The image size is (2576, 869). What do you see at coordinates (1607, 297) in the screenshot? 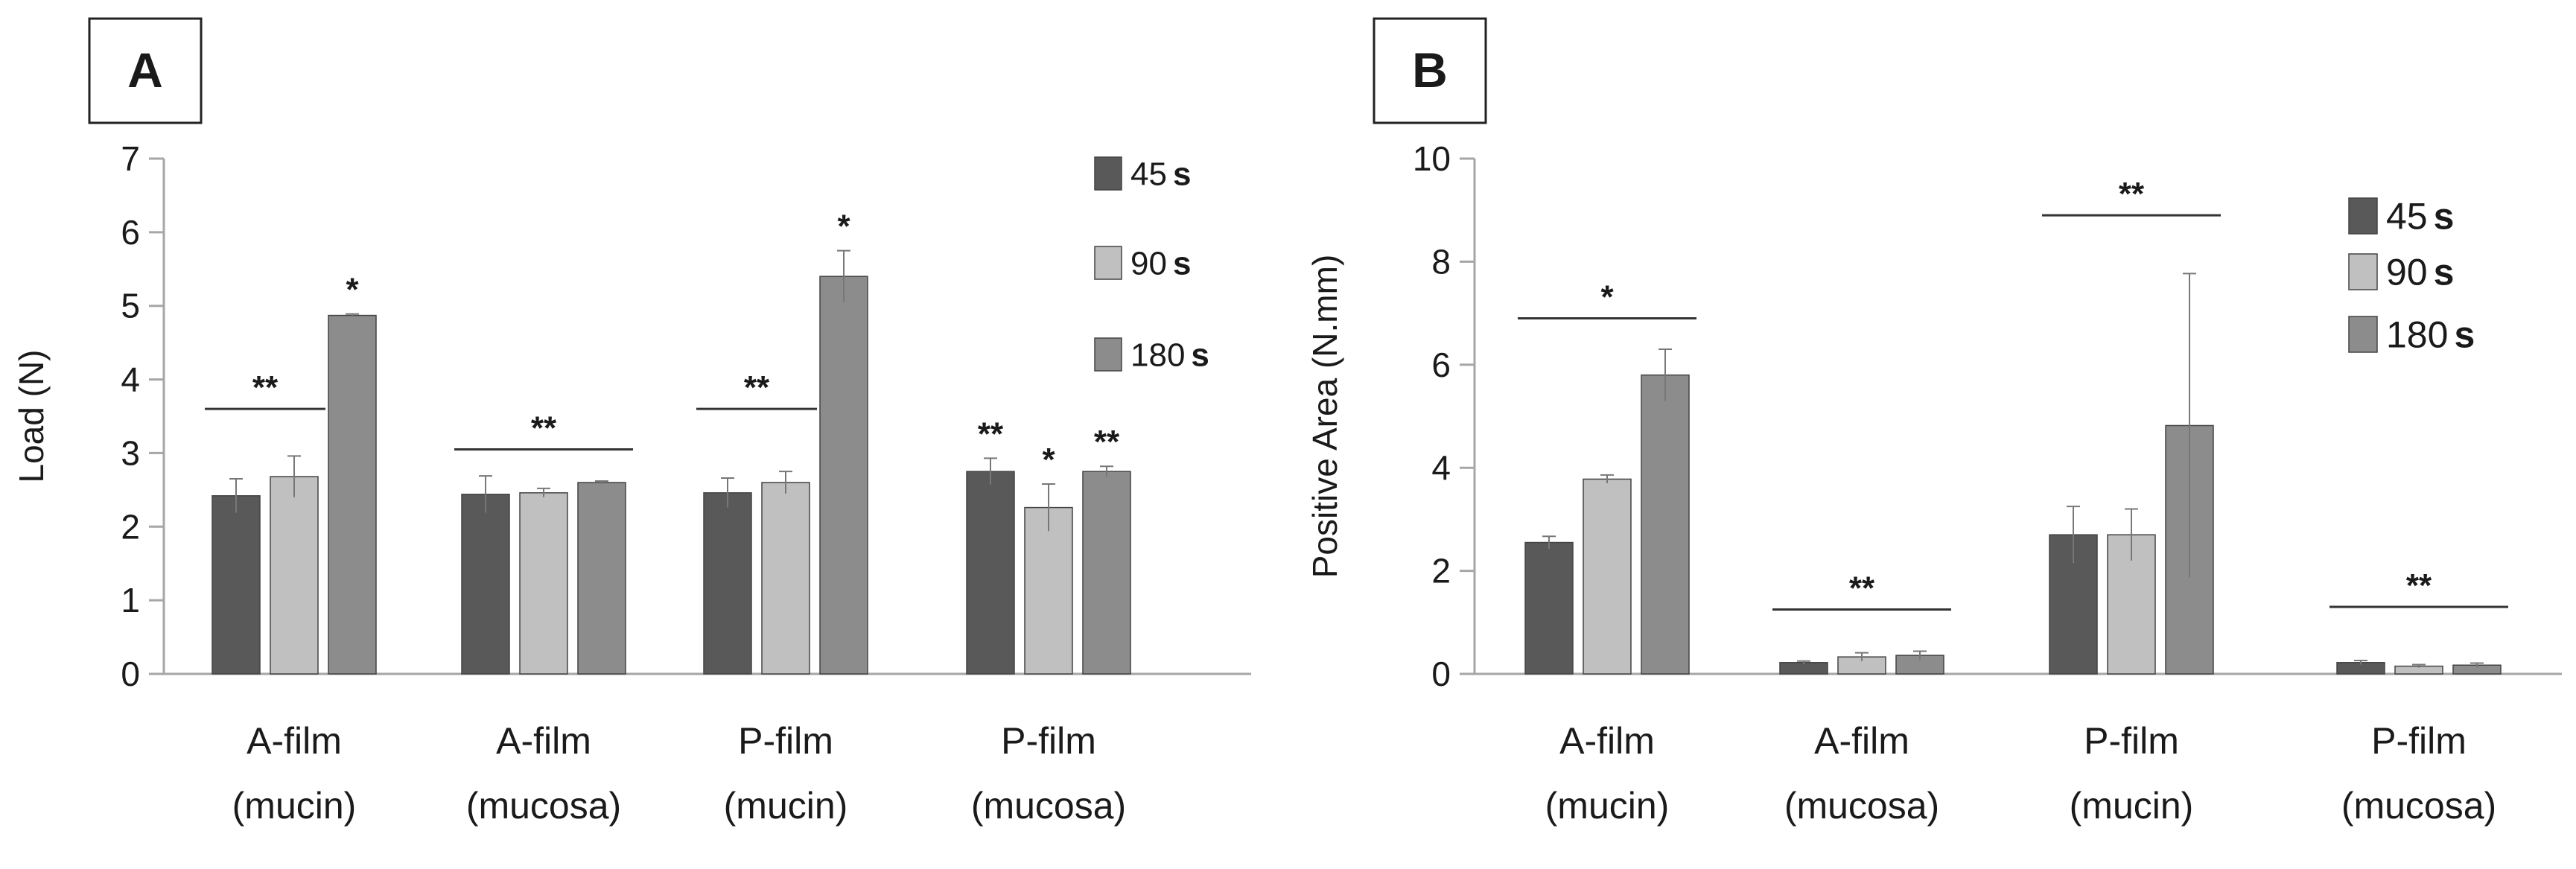
I see `significance-marker: *` at bounding box center [1607, 297].